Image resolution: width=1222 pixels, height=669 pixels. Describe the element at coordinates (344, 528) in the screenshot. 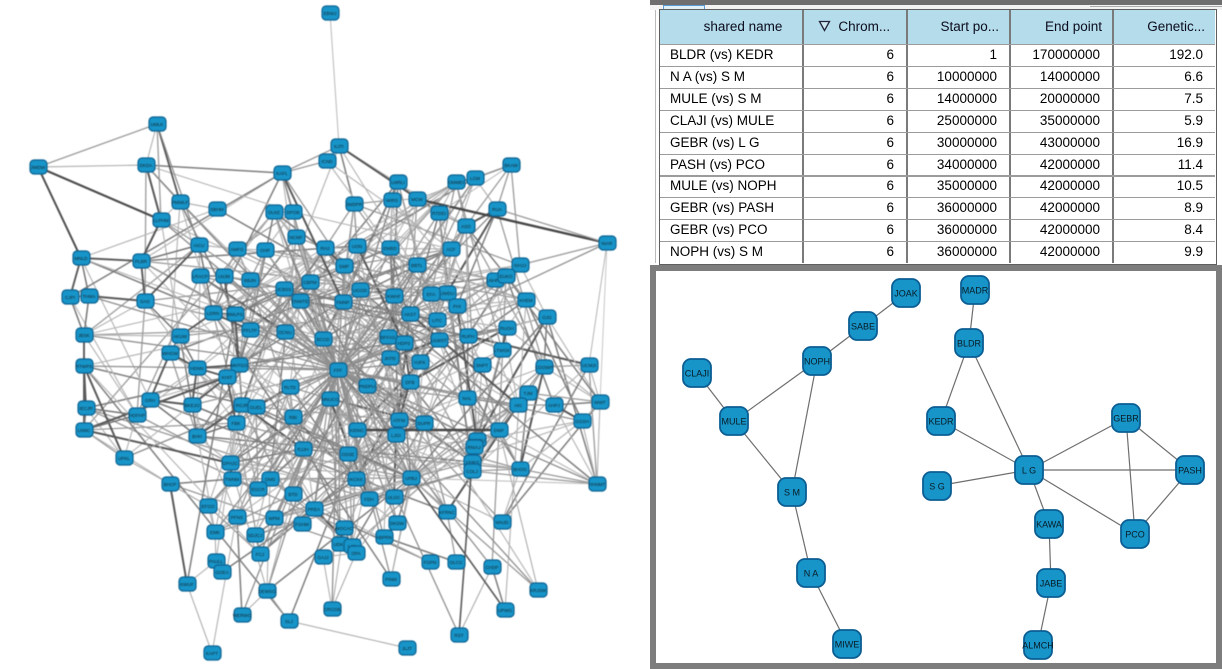

I see `svg-text: WOCAC` at that location.